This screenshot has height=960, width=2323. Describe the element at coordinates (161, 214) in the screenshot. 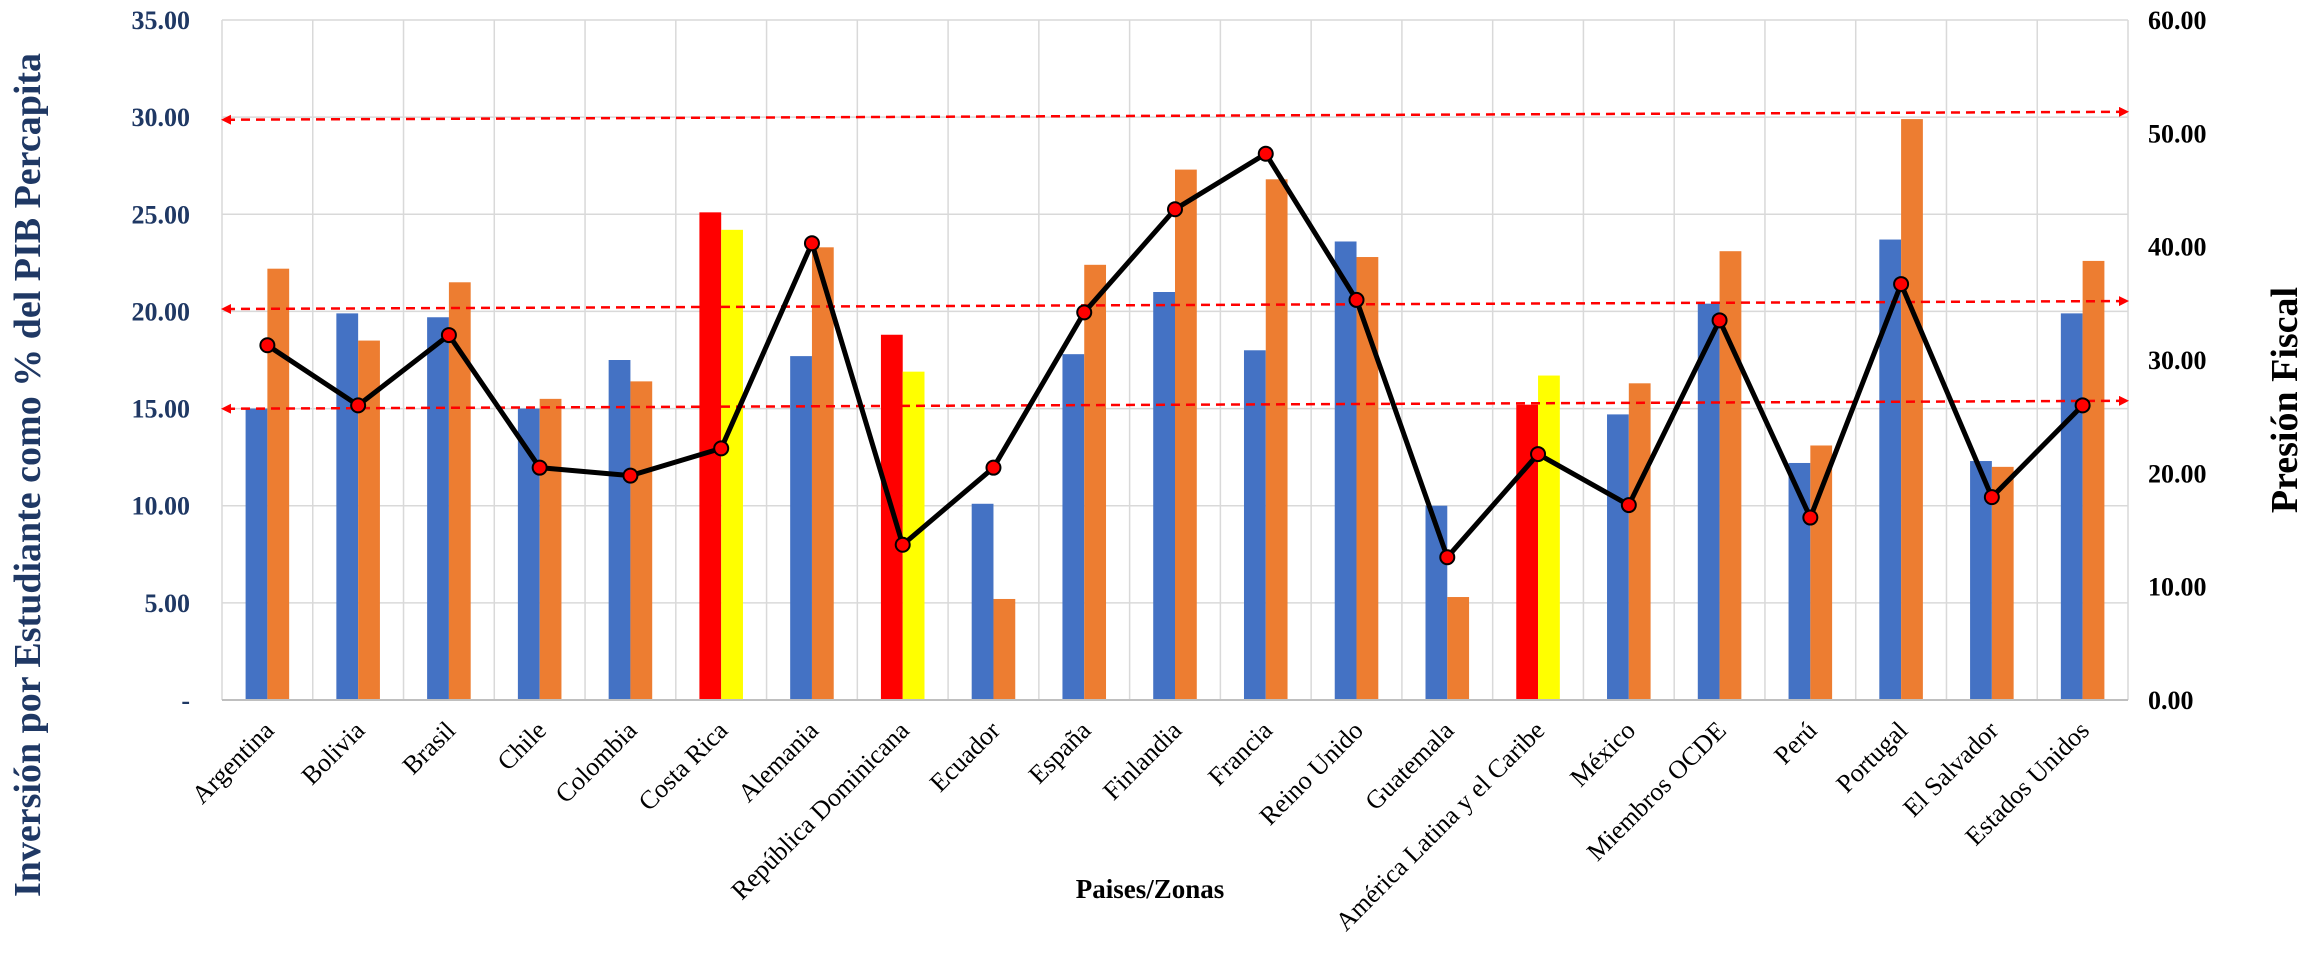

I see `y-tick-label-left: 25.00` at that location.